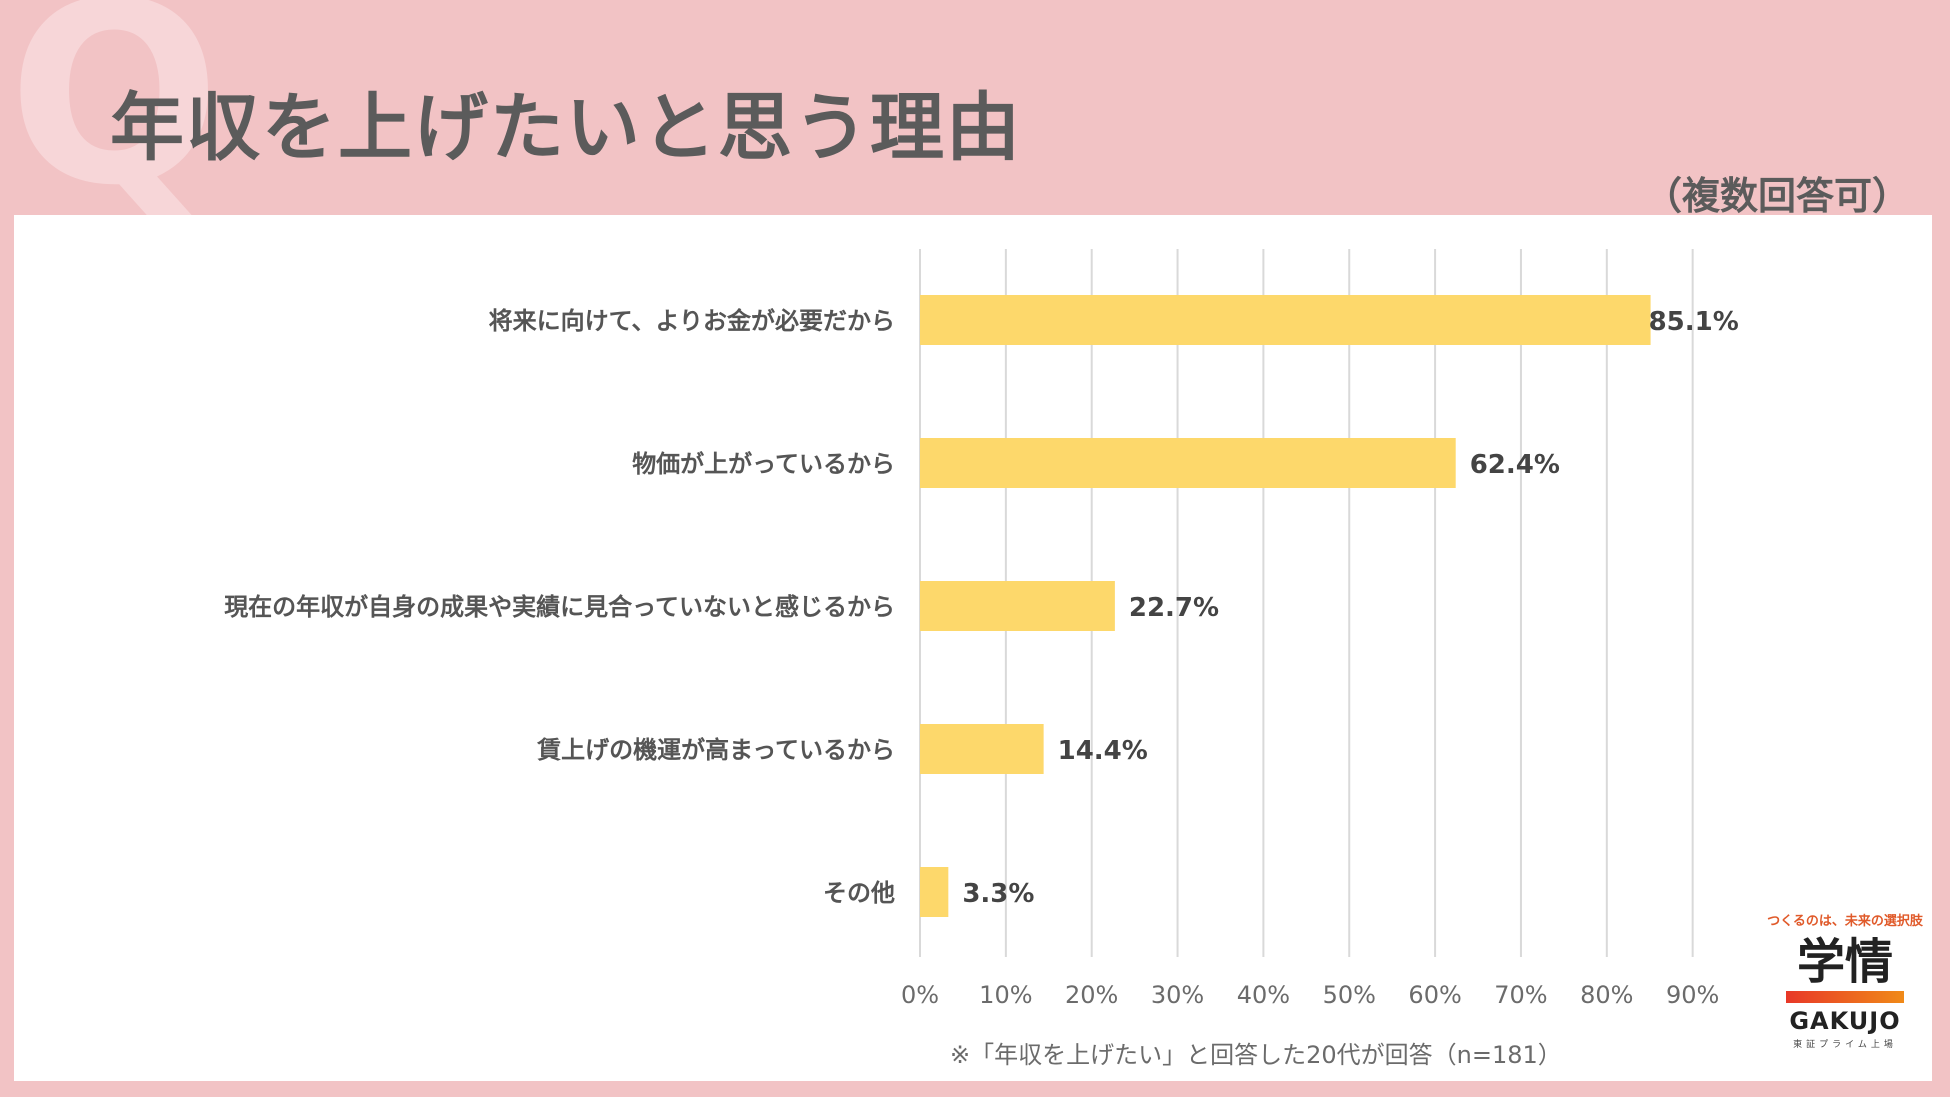 Image resolution: width=1950 pixels, height=1097 pixels. I want to click on x-tick-label: 80%, so click(1606, 995).